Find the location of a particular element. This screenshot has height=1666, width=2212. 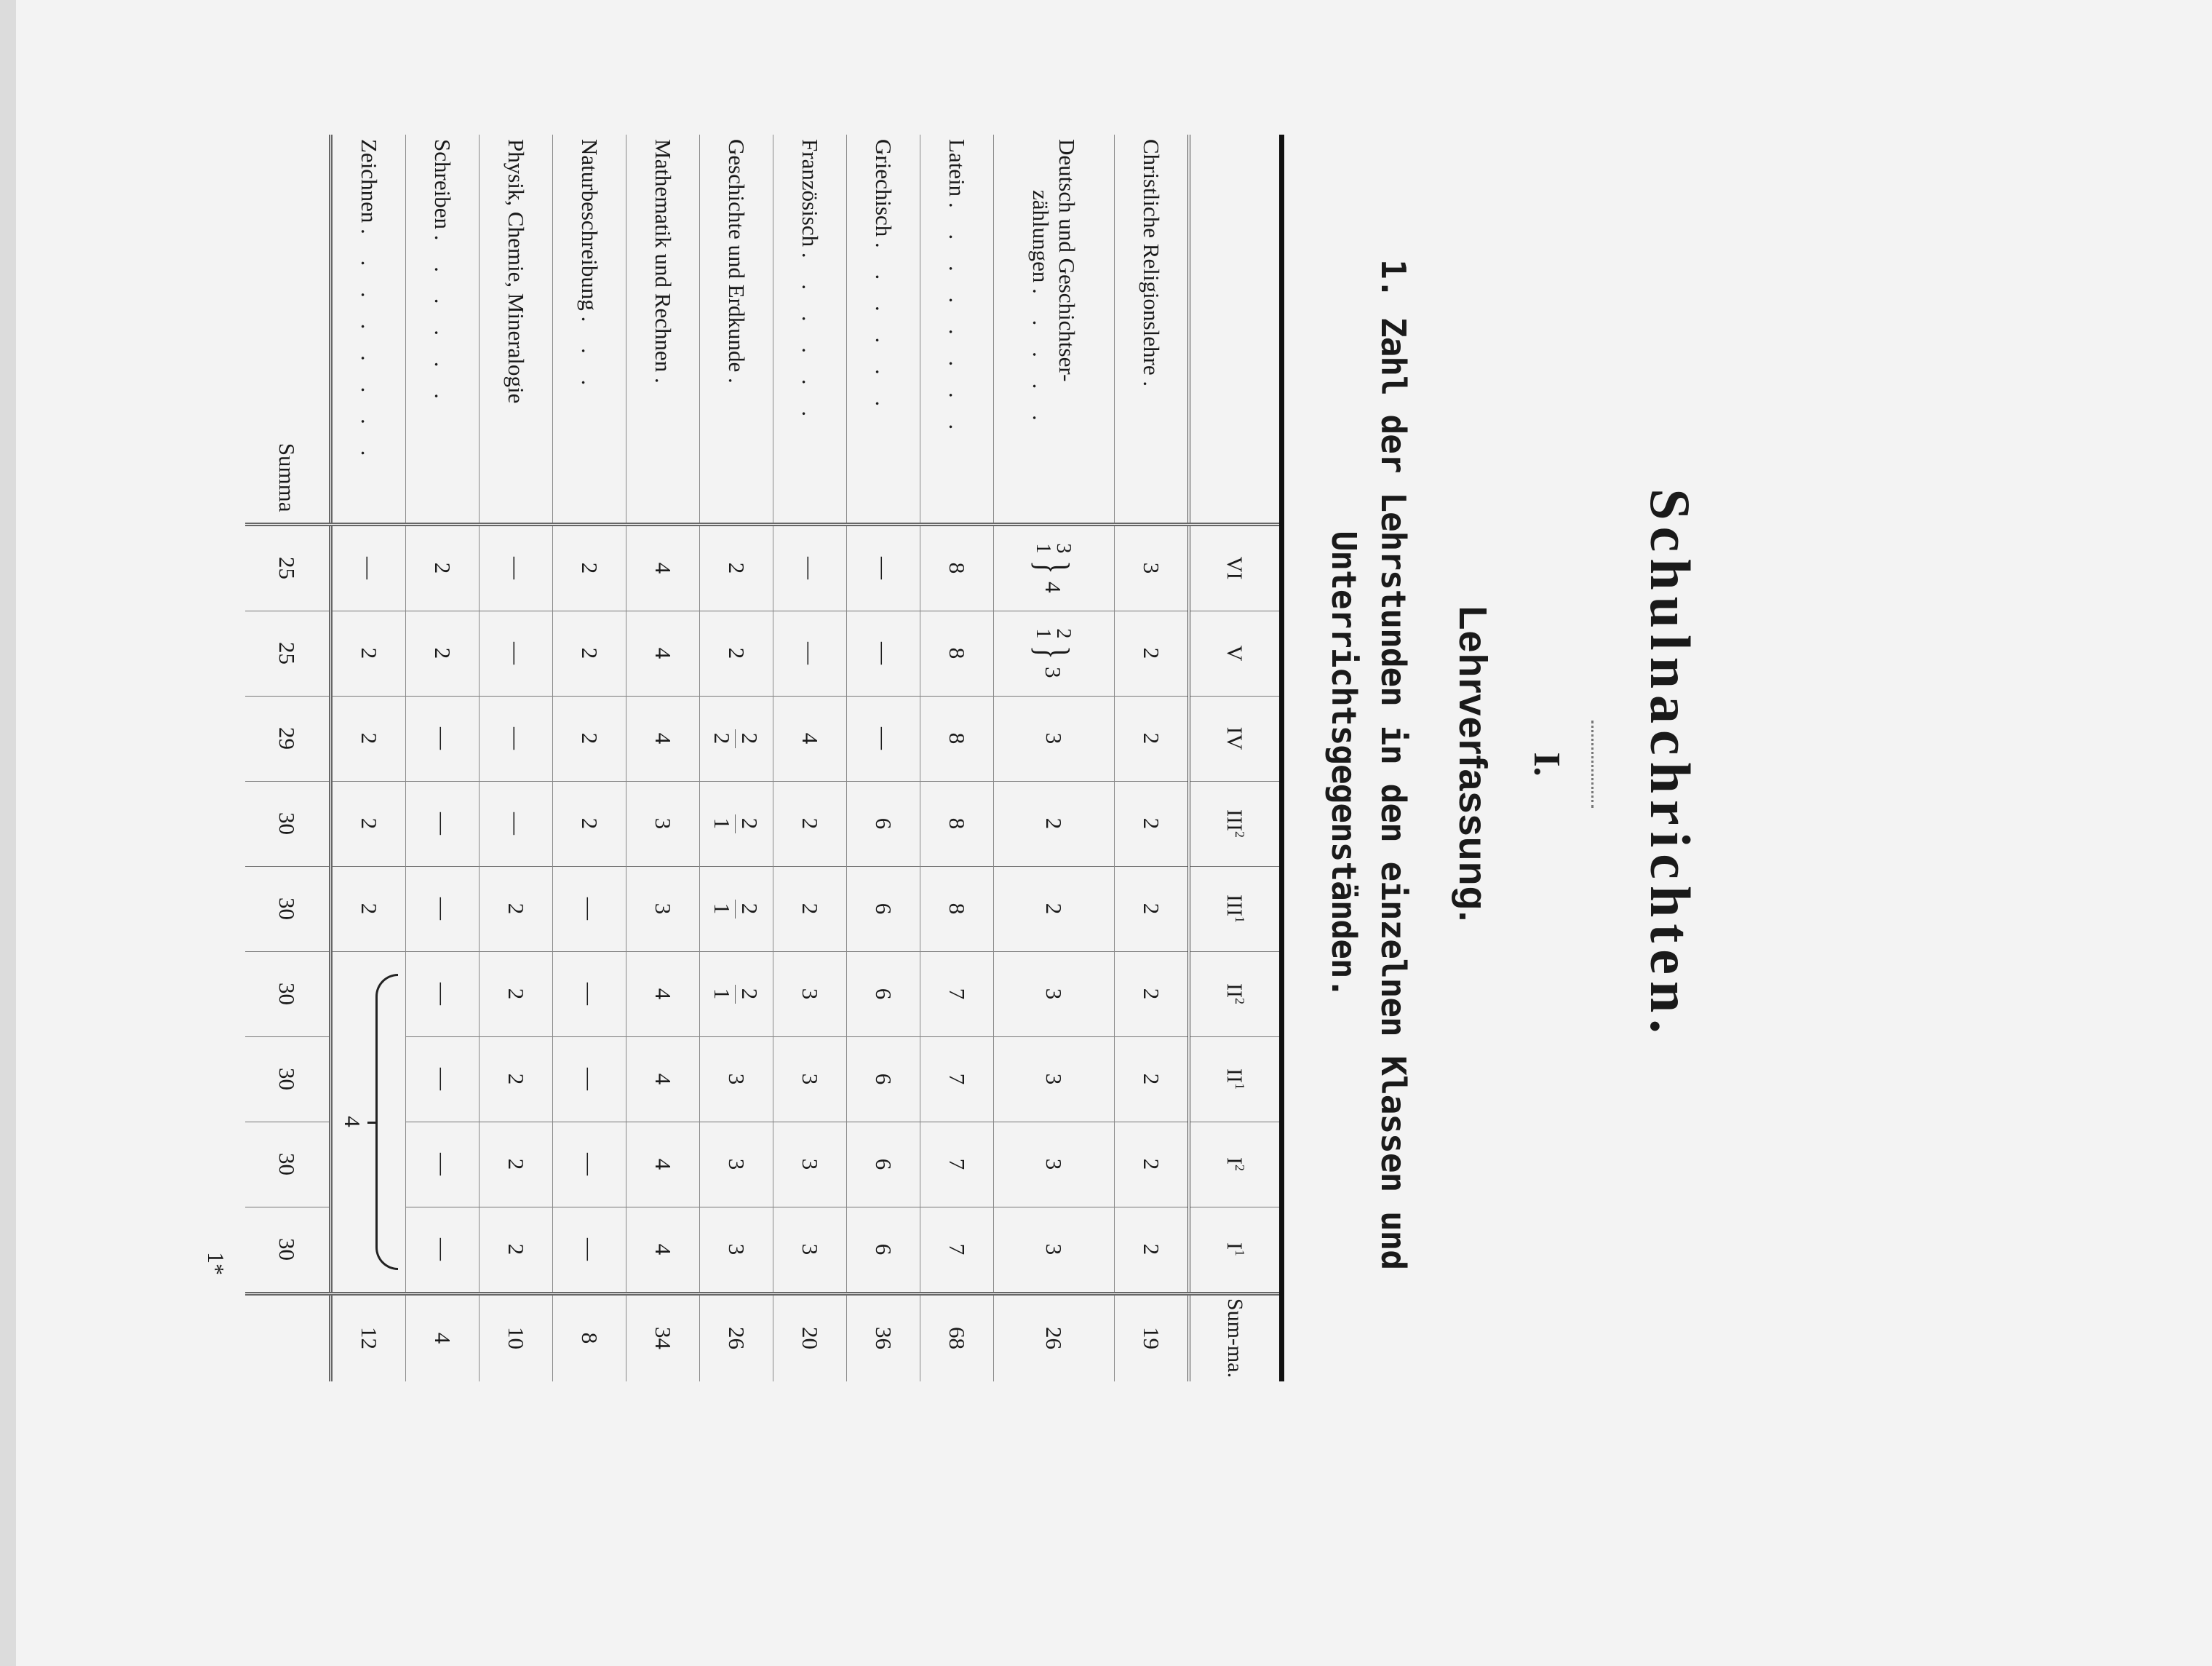

subject-cell: Christliche Religionslehre . is located at coordinates (1151, 329).